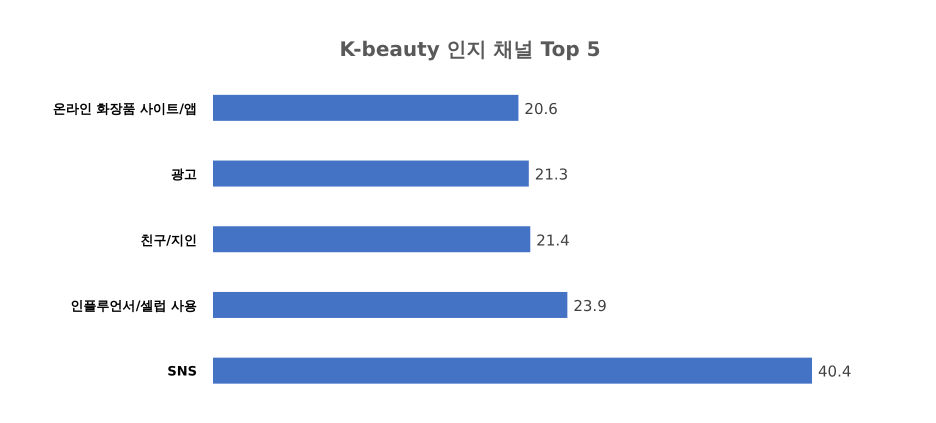 Image resolution: width=936 pixels, height=423 pixels. I want to click on data-label: 21.4, so click(553, 240).